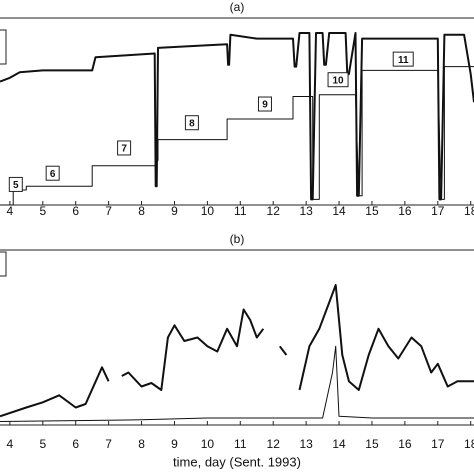 The height and width of the screenshot is (474, 474). I want to click on annotation-label: 6, so click(53, 174).